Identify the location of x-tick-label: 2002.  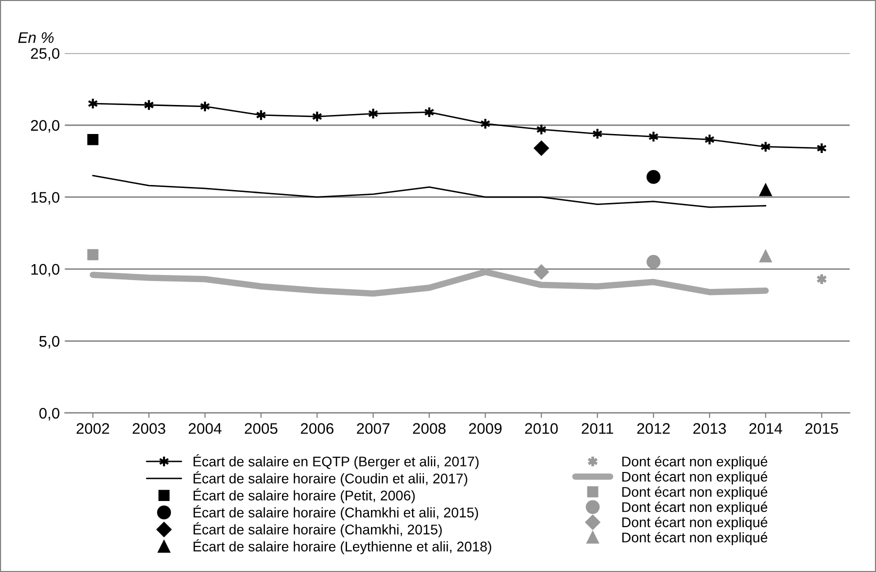
(93, 428).